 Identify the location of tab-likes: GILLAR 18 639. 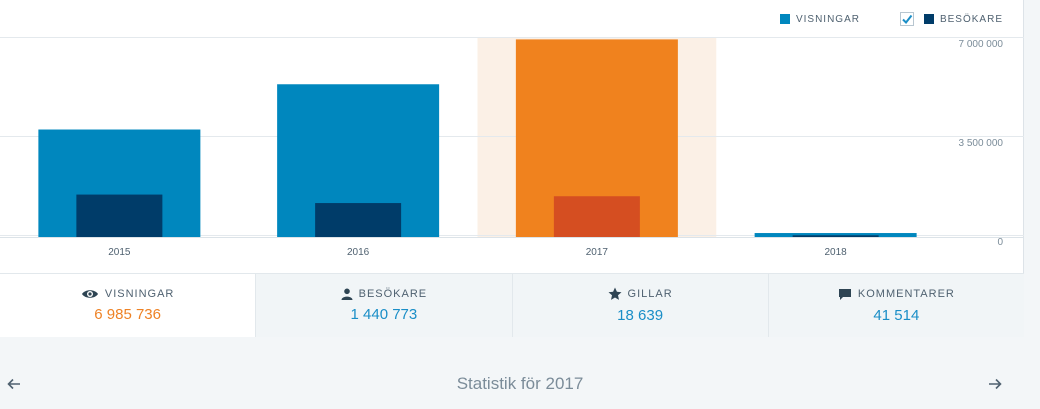
(639, 305).